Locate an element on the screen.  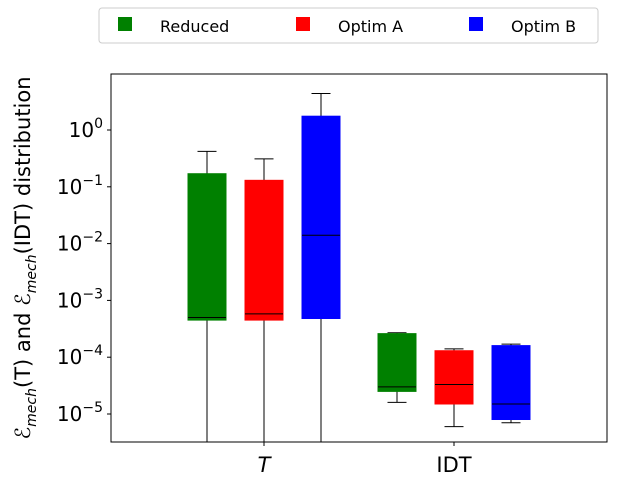
box-optim-b-t is located at coordinates (321, 267).